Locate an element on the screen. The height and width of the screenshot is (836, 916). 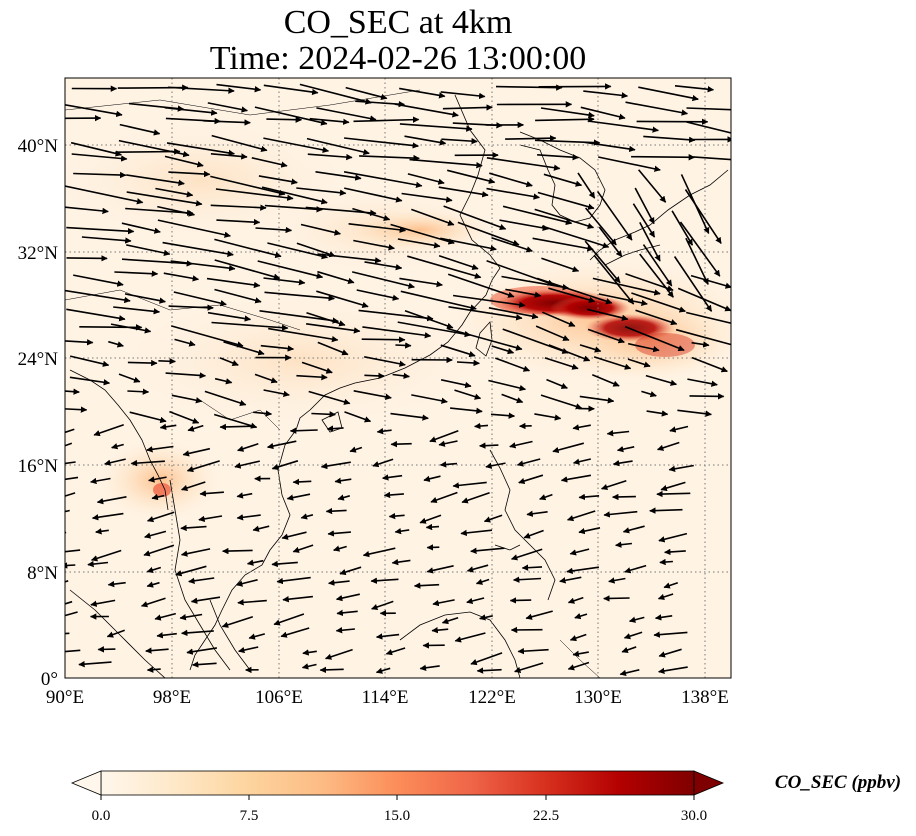
colorbar-label: CO_SEC (ppbv) is located at coordinates (838, 782).